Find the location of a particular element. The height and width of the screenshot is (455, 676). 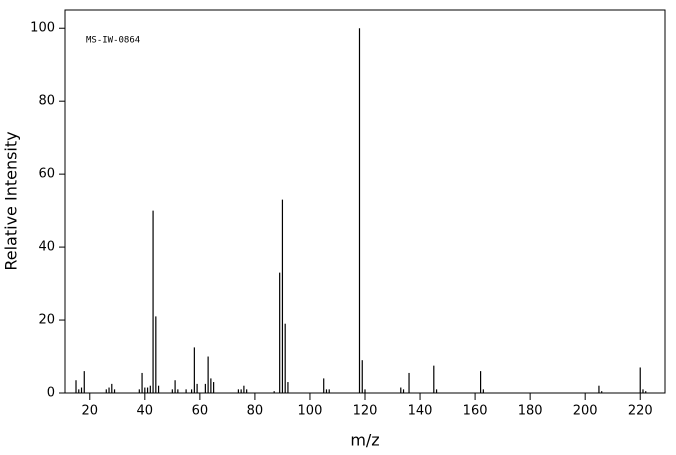

x-tick-label: 80 is located at coordinates (255, 411).